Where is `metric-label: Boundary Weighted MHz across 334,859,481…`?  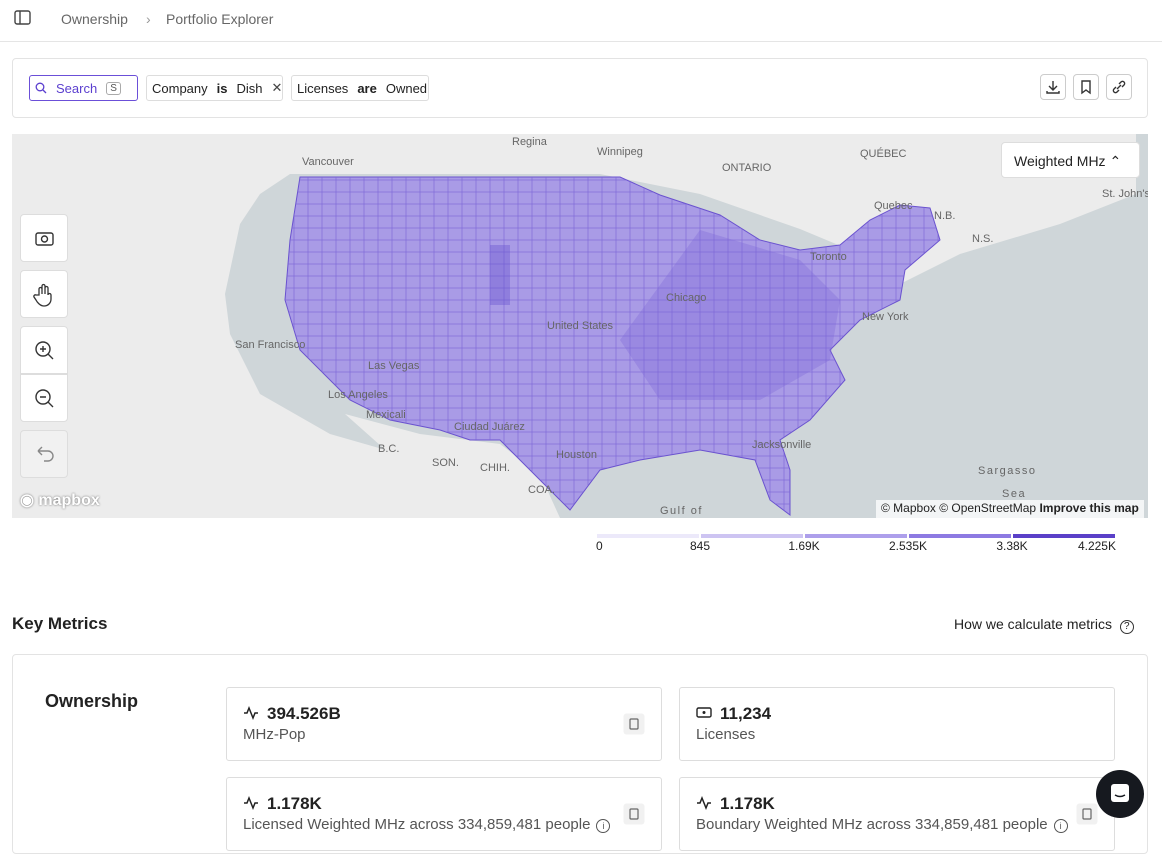 metric-label: Boundary Weighted MHz across 334,859,481… is located at coordinates (882, 824).